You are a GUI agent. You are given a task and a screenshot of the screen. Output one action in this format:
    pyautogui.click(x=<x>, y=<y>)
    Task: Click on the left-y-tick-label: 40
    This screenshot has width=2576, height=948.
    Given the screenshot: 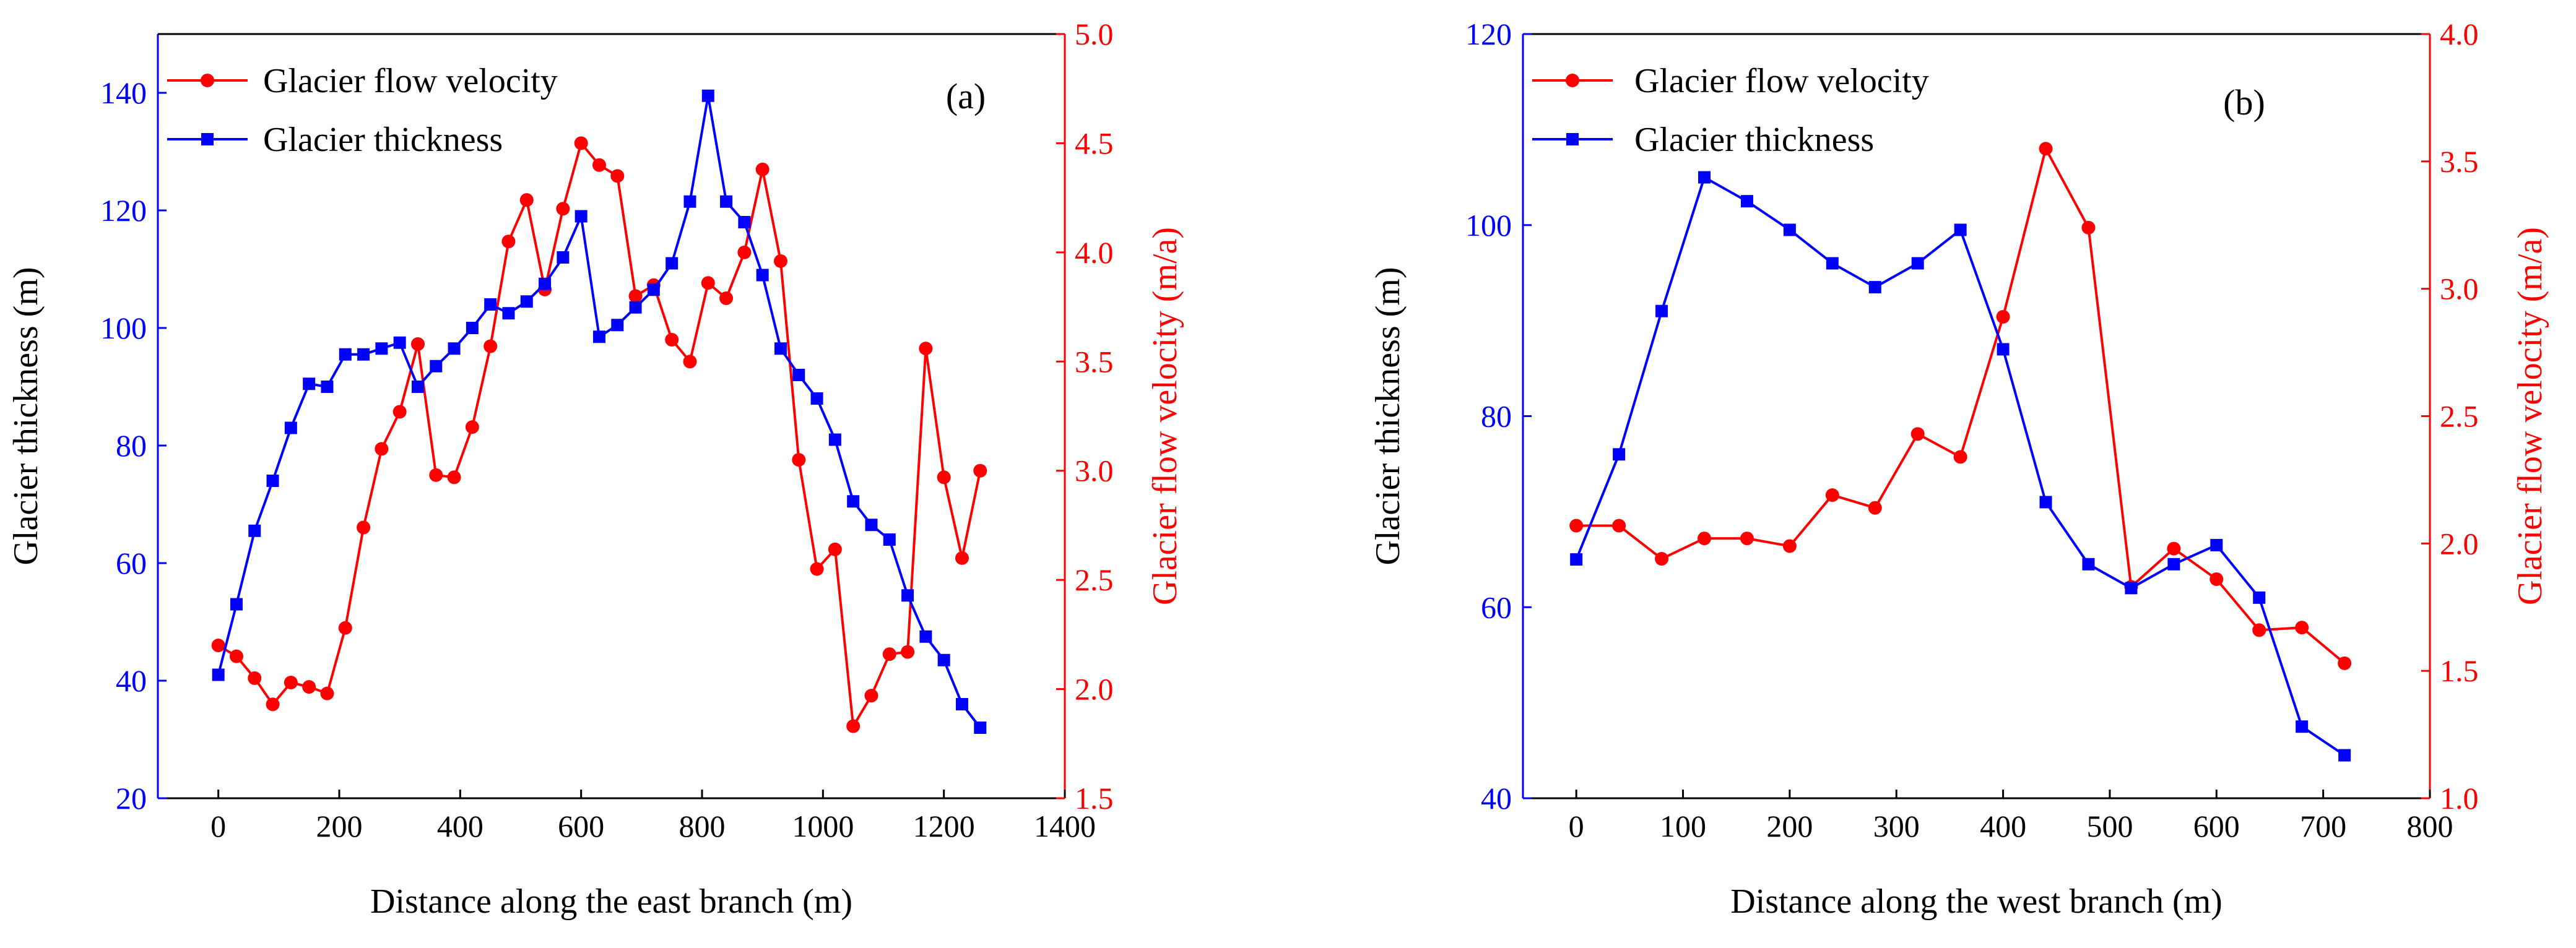 What is the action you would take?
    pyautogui.click(x=1496, y=798)
    